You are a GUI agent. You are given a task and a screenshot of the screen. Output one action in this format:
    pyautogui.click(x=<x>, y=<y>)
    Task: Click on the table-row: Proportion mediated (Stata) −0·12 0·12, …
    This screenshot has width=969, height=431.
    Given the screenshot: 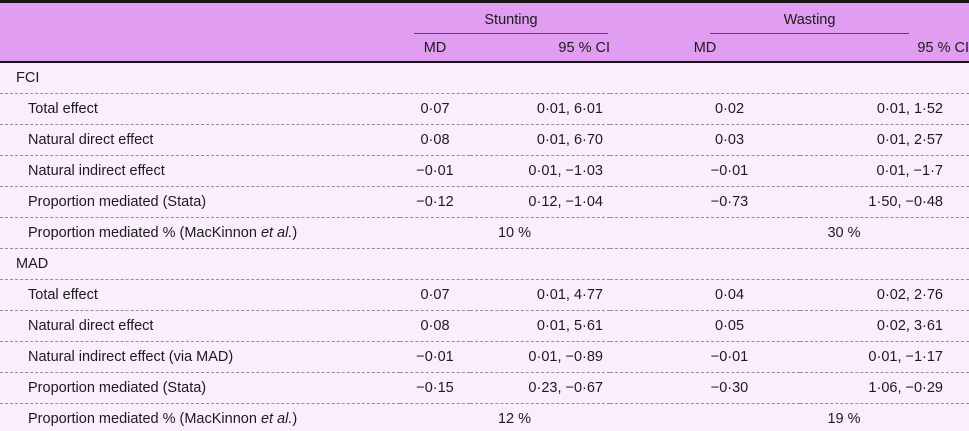 What is the action you would take?
    pyautogui.click(x=484, y=202)
    